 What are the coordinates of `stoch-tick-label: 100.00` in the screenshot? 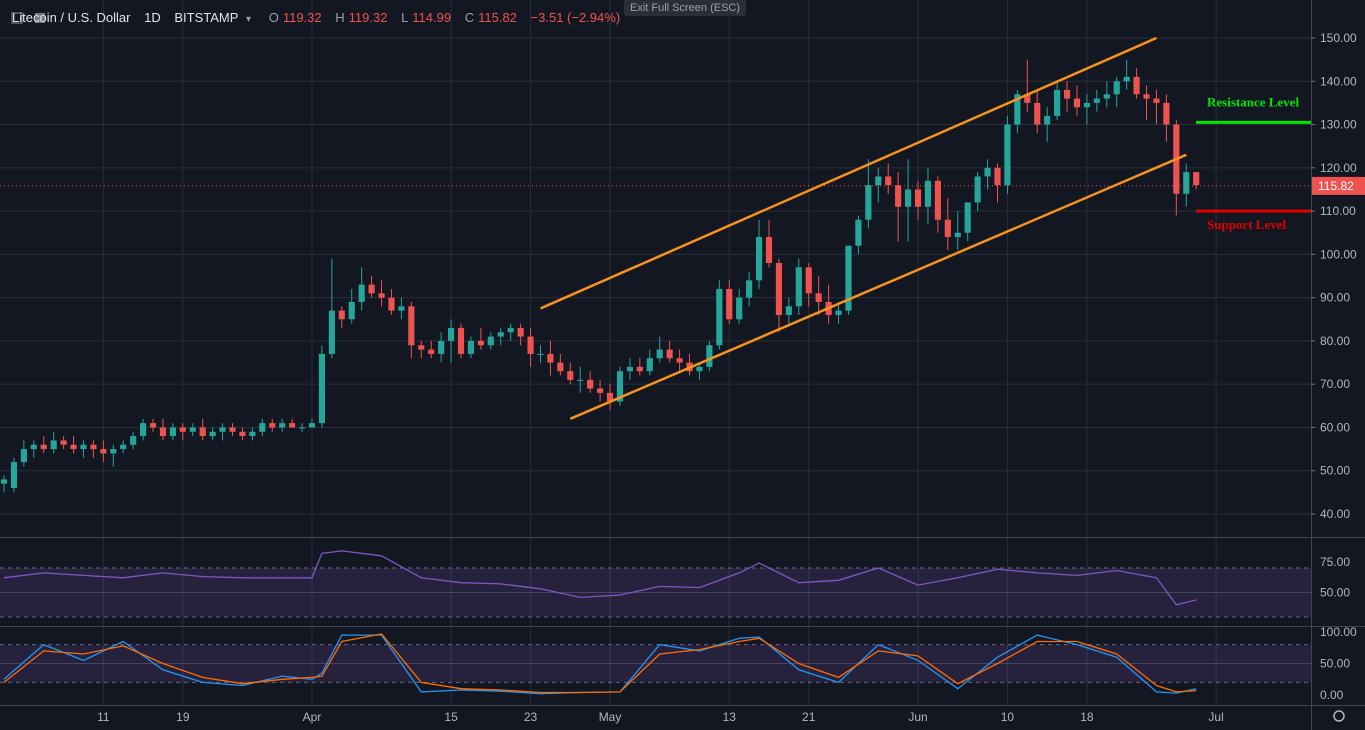 It's located at (1338, 632).